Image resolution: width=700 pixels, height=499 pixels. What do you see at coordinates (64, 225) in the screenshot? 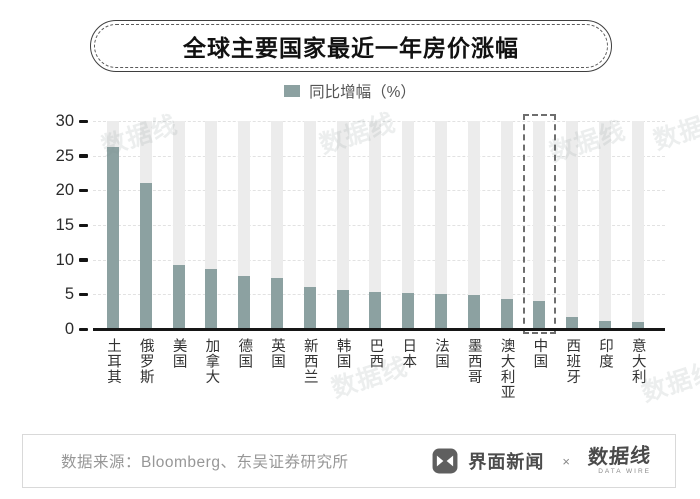
I see `y-axis-tick-label: 15` at bounding box center [64, 225].